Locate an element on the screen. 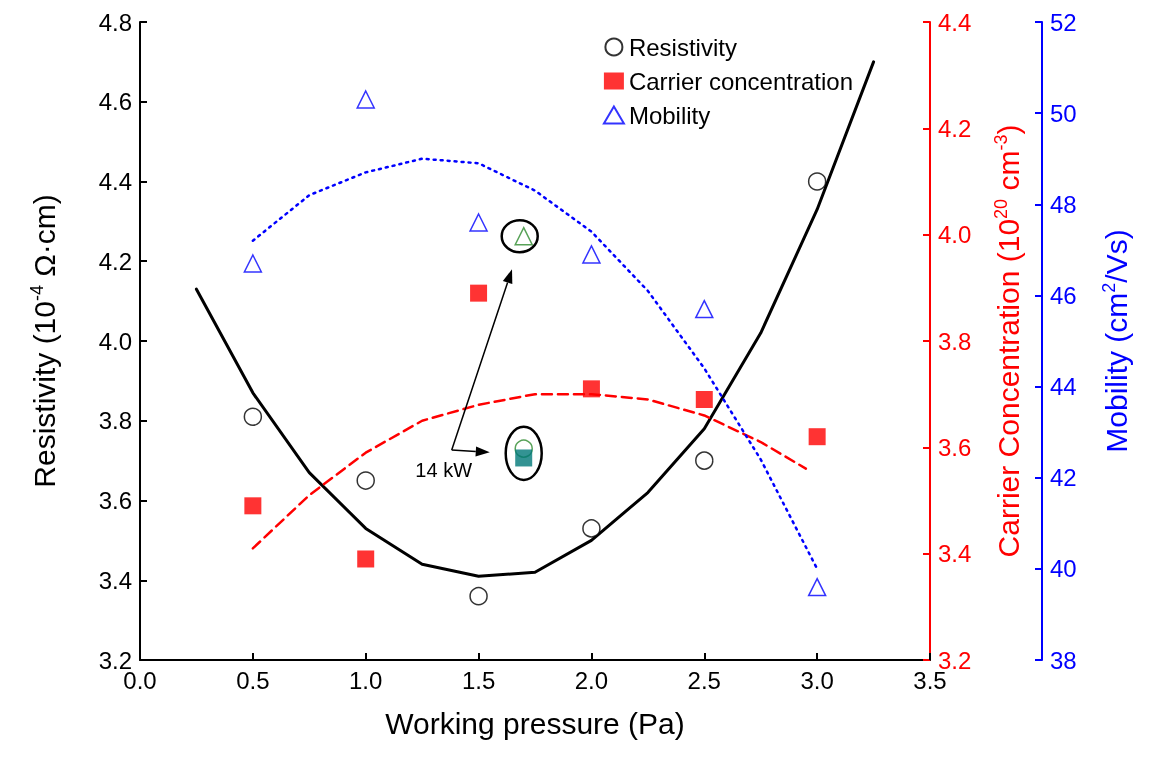 The width and height of the screenshot is (1158, 780). legend-label: Resistivity is located at coordinates (682, 47).